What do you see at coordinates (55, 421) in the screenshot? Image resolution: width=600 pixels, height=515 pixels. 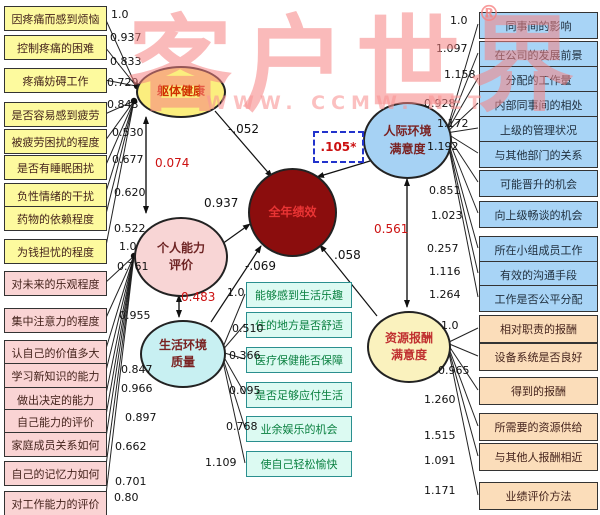 I see `indicator-box-left: 自己能力的评价` at bounding box center [55, 421].